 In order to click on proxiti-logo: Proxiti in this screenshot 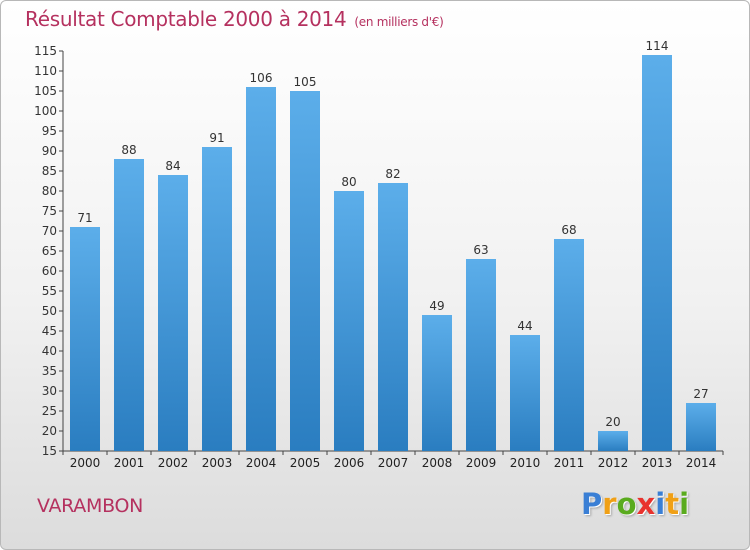, I will do `click(635, 504)`.